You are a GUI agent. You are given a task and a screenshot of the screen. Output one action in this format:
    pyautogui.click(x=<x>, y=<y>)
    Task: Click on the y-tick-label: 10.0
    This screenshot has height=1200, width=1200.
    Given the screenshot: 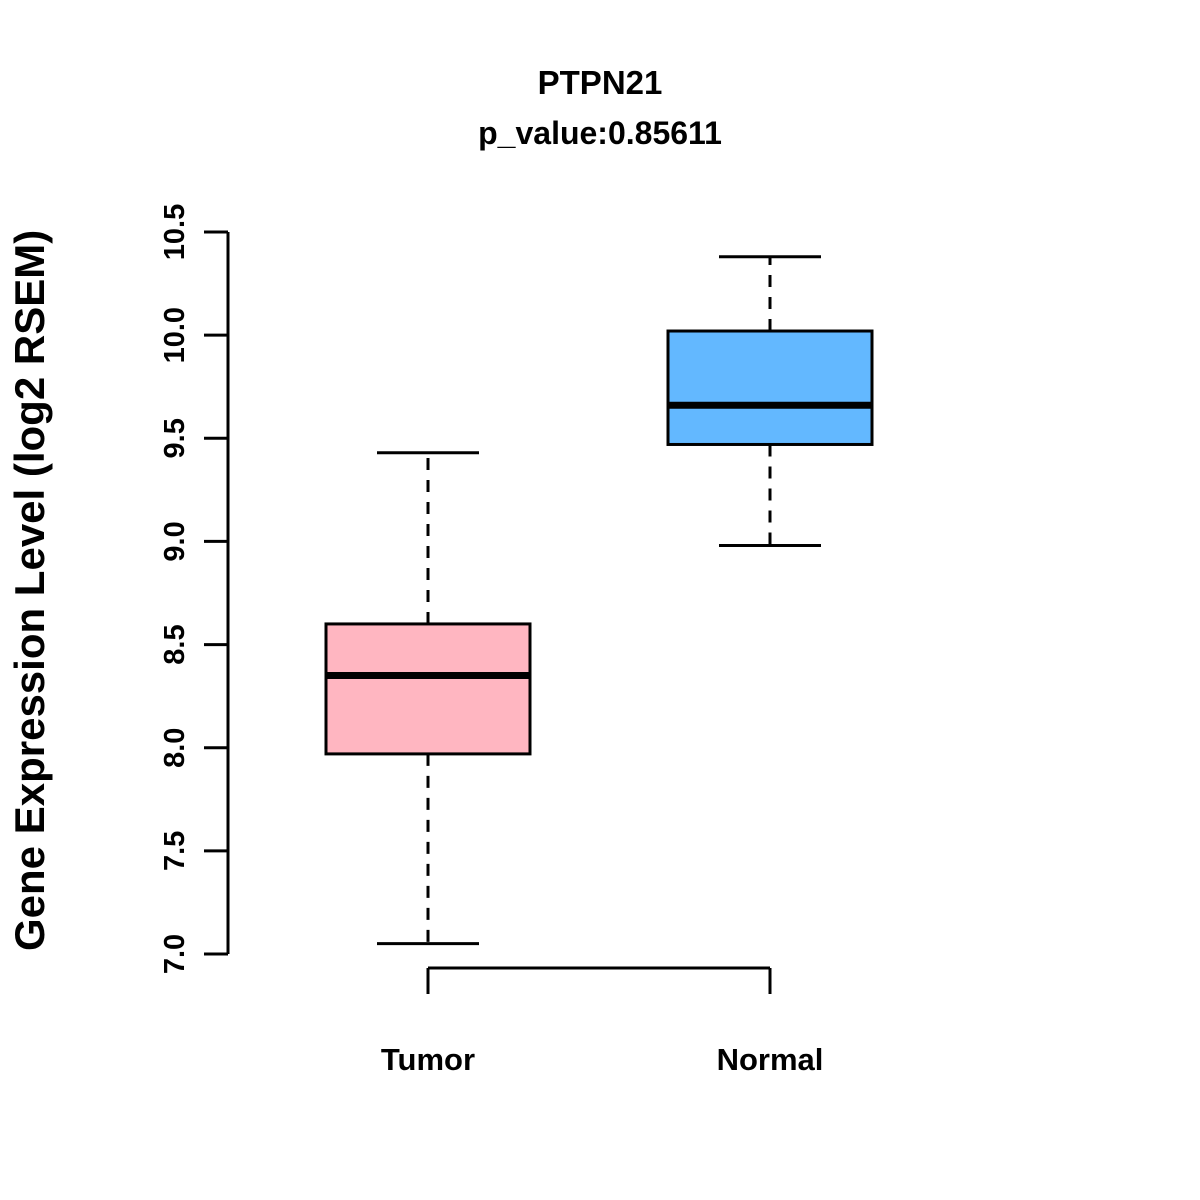 What is the action you would take?
    pyautogui.click(x=175, y=335)
    